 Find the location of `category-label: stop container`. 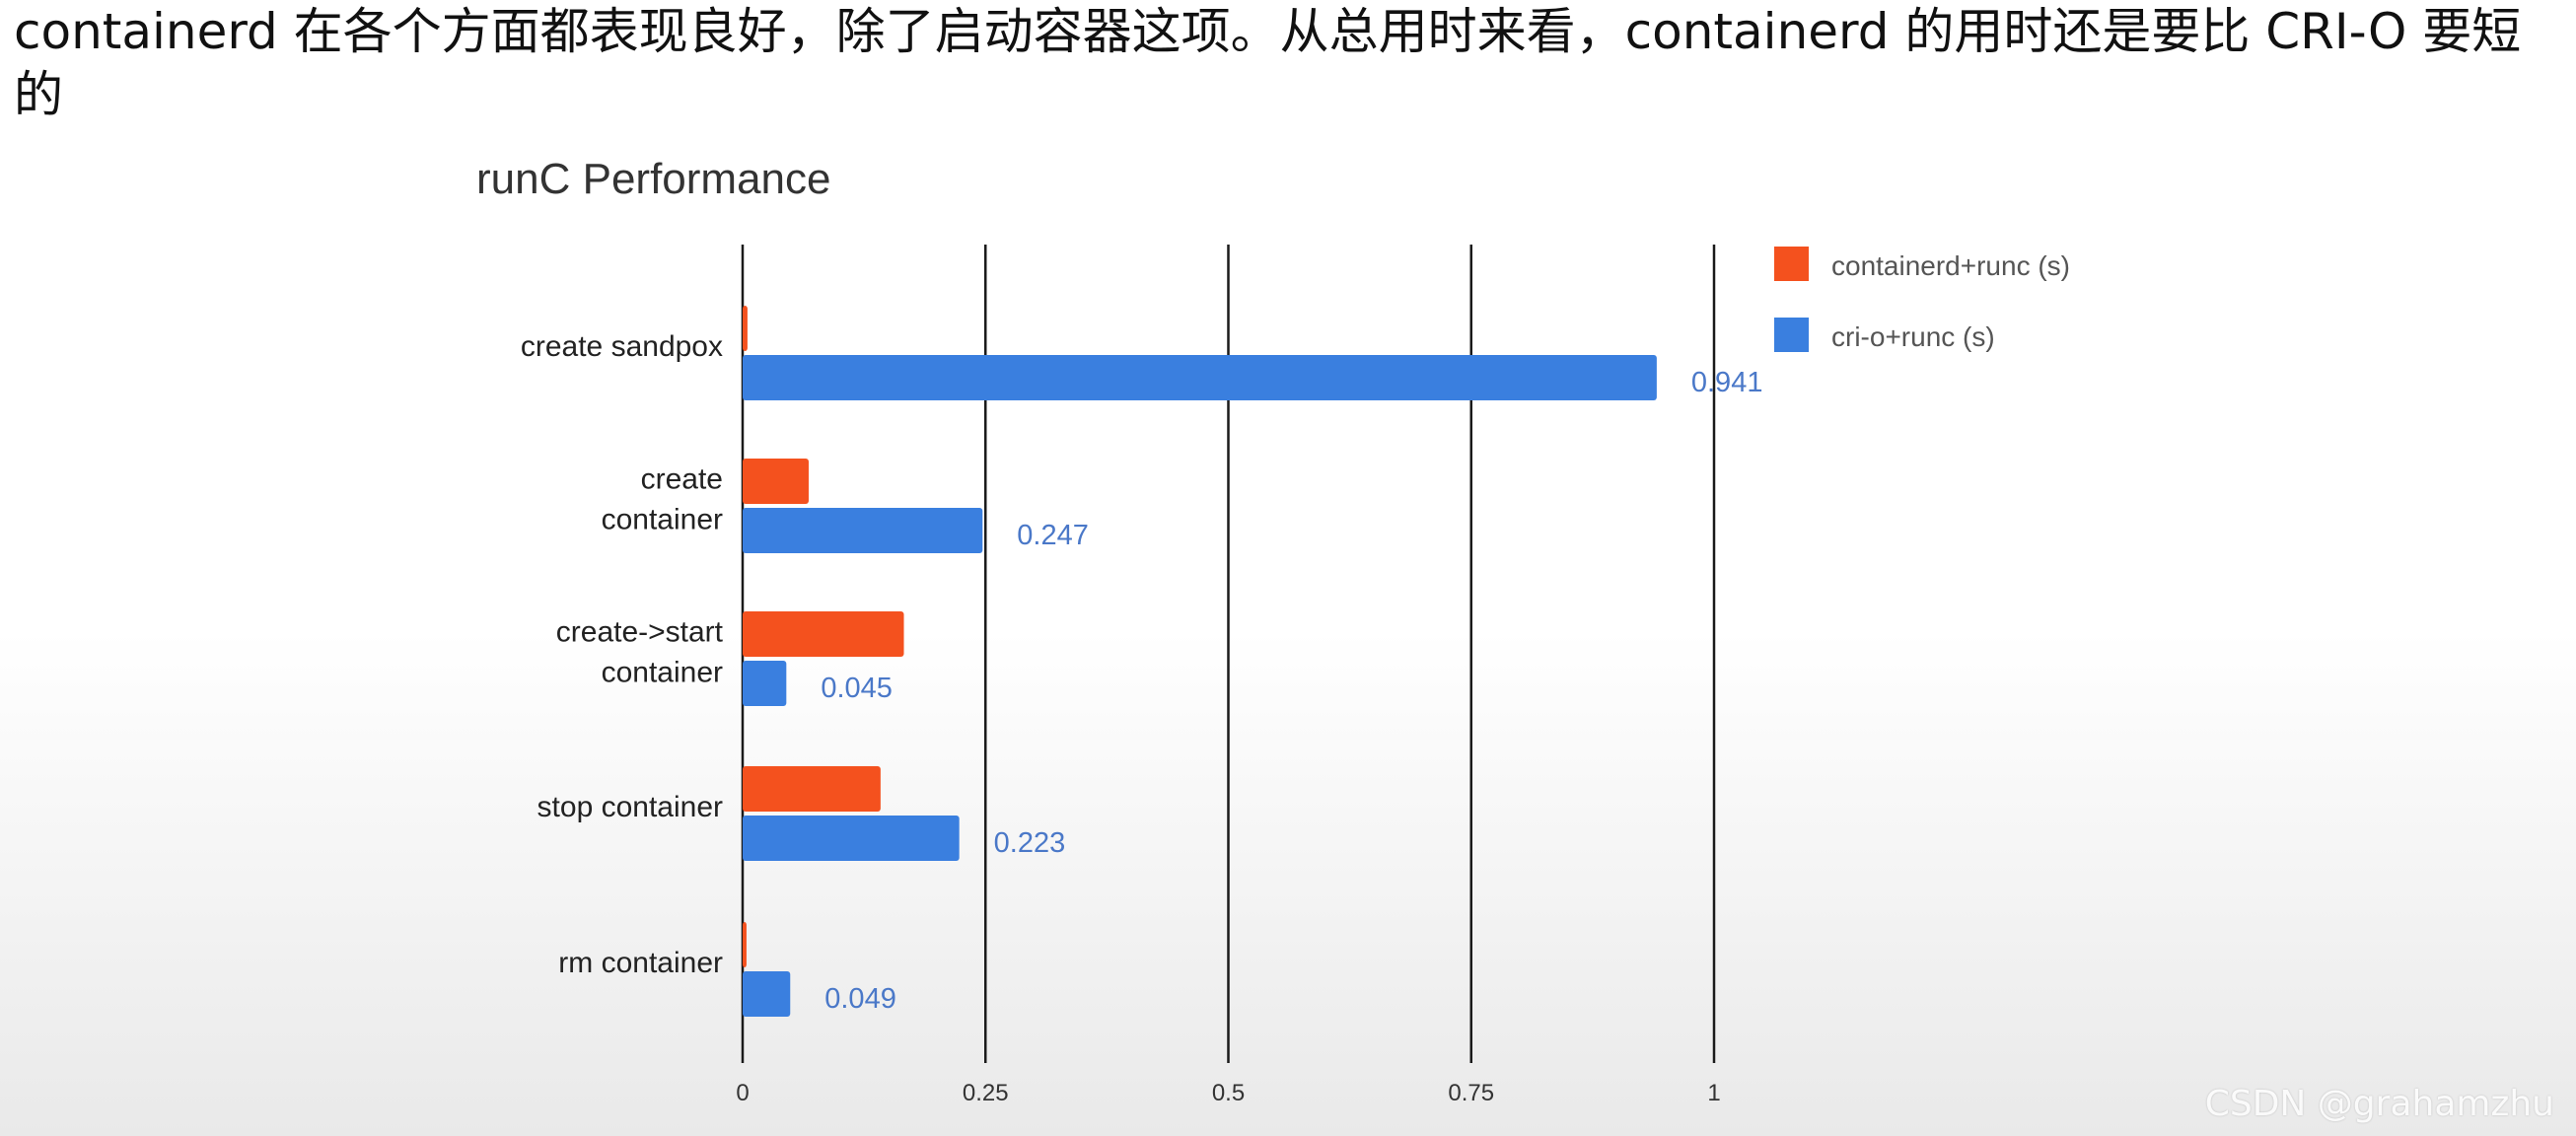

category-label: stop container is located at coordinates (630, 807).